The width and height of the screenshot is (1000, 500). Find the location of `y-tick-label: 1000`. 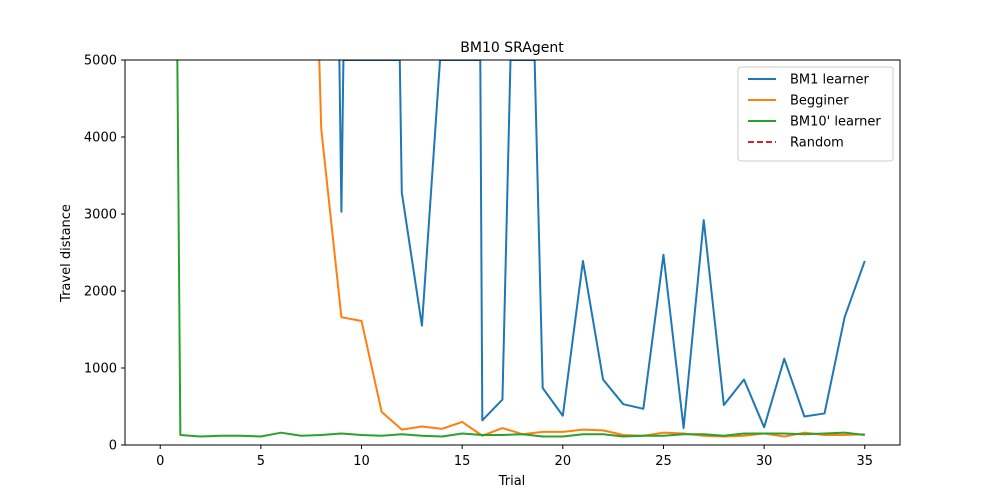

y-tick-label: 1000 is located at coordinates (100, 369).